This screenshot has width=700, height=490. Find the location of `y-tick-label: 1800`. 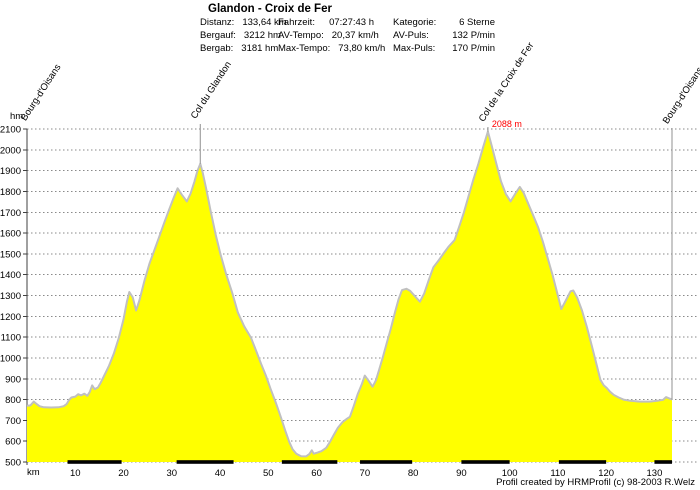

y-tick-label: 1800 is located at coordinates (10, 192).